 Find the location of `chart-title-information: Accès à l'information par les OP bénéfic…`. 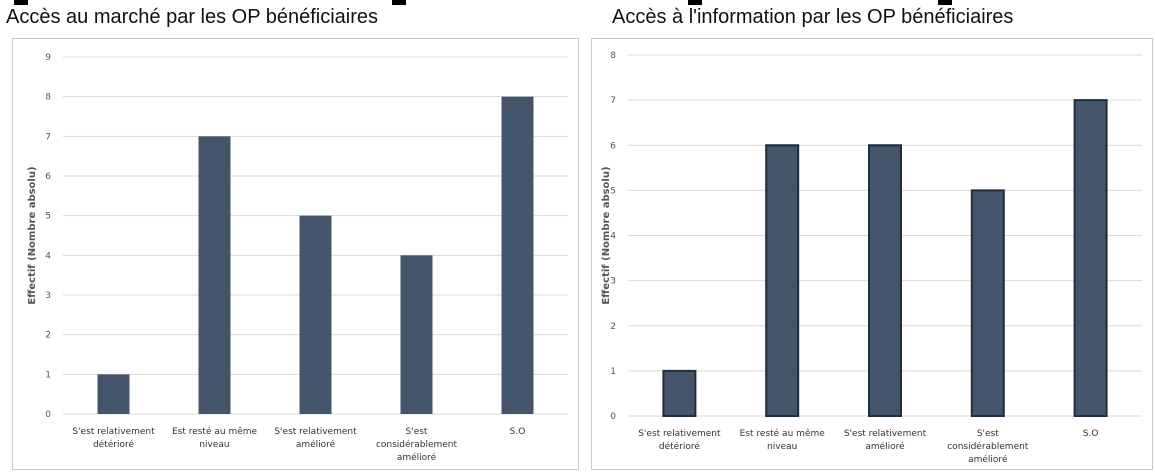

chart-title-information: Accès à l'information par les OP bénéfic… is located at coordinates (813, 17).